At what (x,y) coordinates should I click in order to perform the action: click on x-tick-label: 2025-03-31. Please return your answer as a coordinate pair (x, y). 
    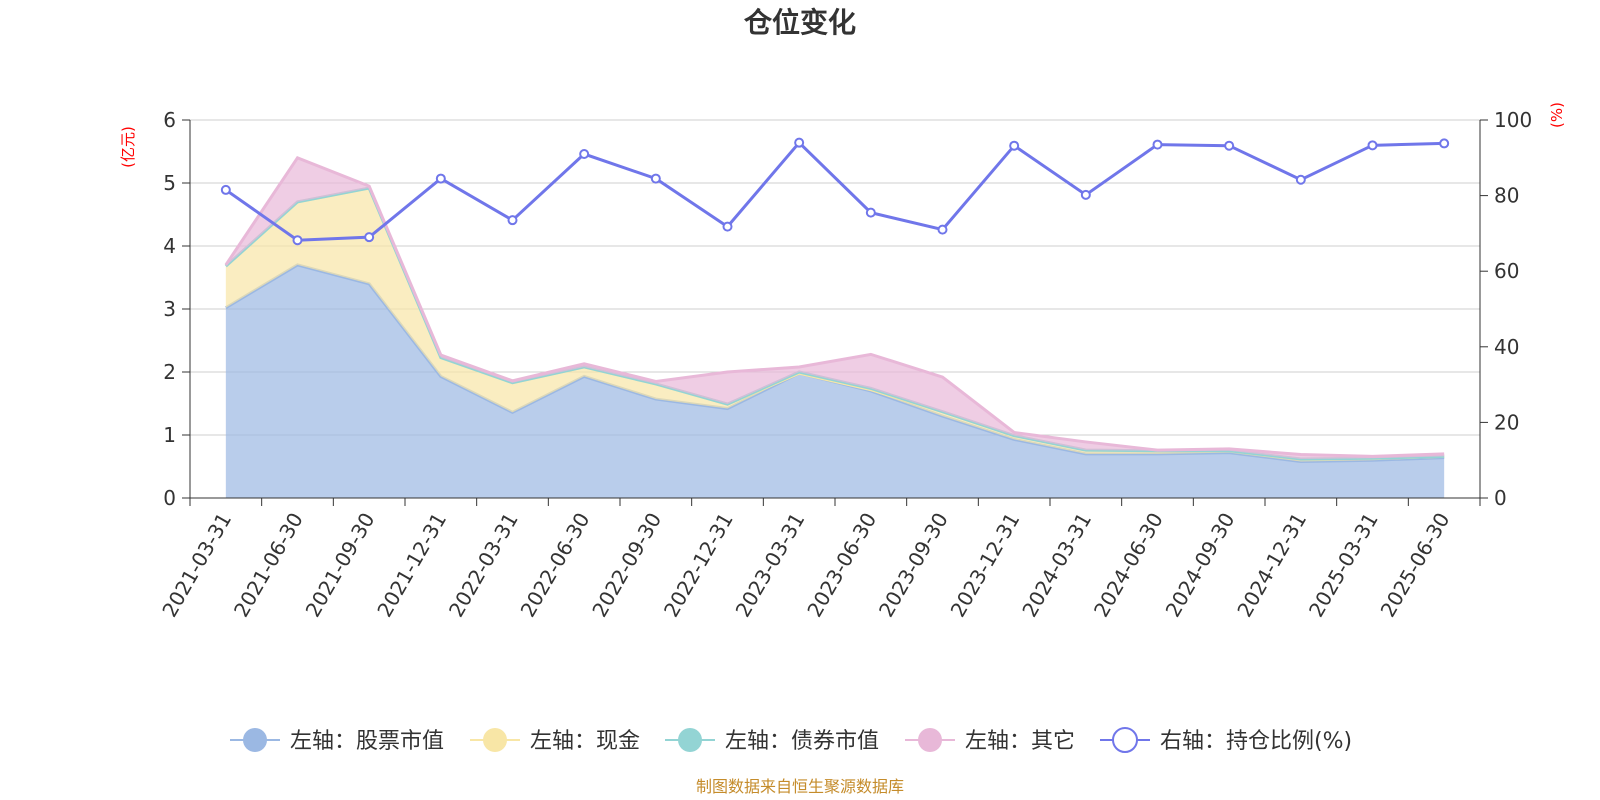
    Looking at the image, I should click on (1343, 565).